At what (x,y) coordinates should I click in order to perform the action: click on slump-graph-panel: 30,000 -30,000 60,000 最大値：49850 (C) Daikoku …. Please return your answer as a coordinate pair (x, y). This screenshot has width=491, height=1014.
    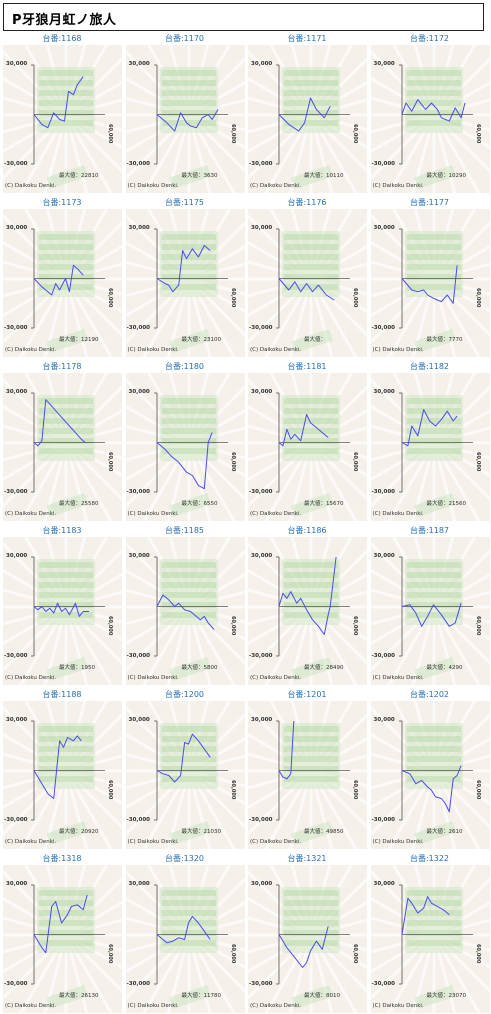
    Looking at the image, I should click on (307, 775).